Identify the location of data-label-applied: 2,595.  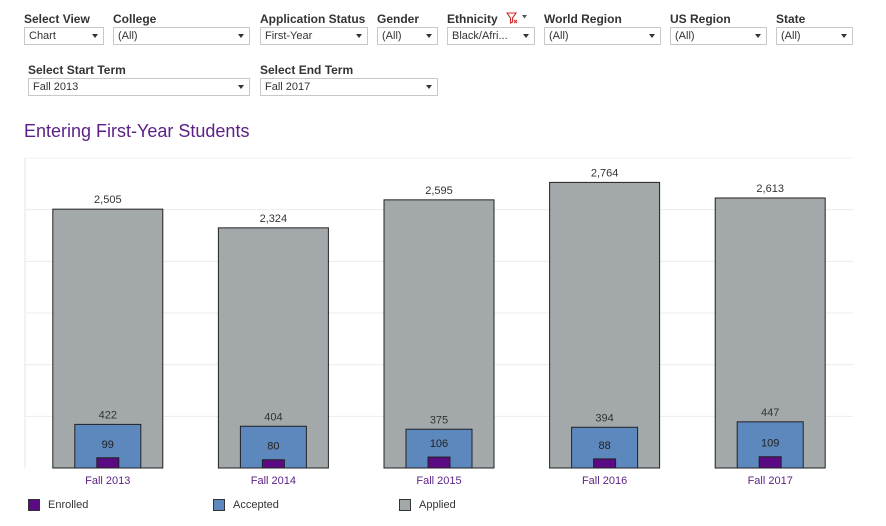
(439, 191).